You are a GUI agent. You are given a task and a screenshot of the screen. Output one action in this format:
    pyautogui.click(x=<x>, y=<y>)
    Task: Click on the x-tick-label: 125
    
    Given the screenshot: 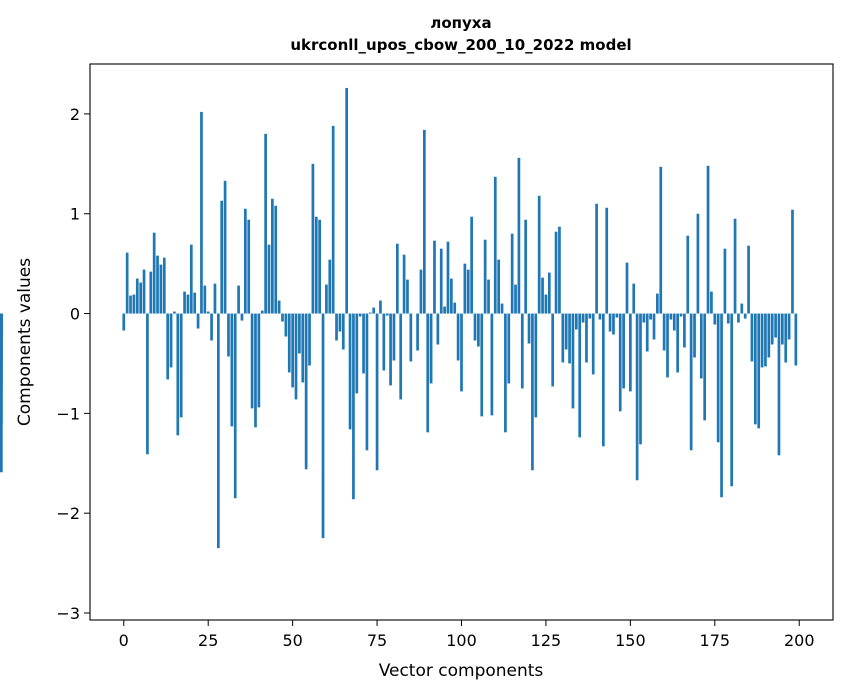 What is the action you would take?
    pyautogui.click(x=546, y=640)
    